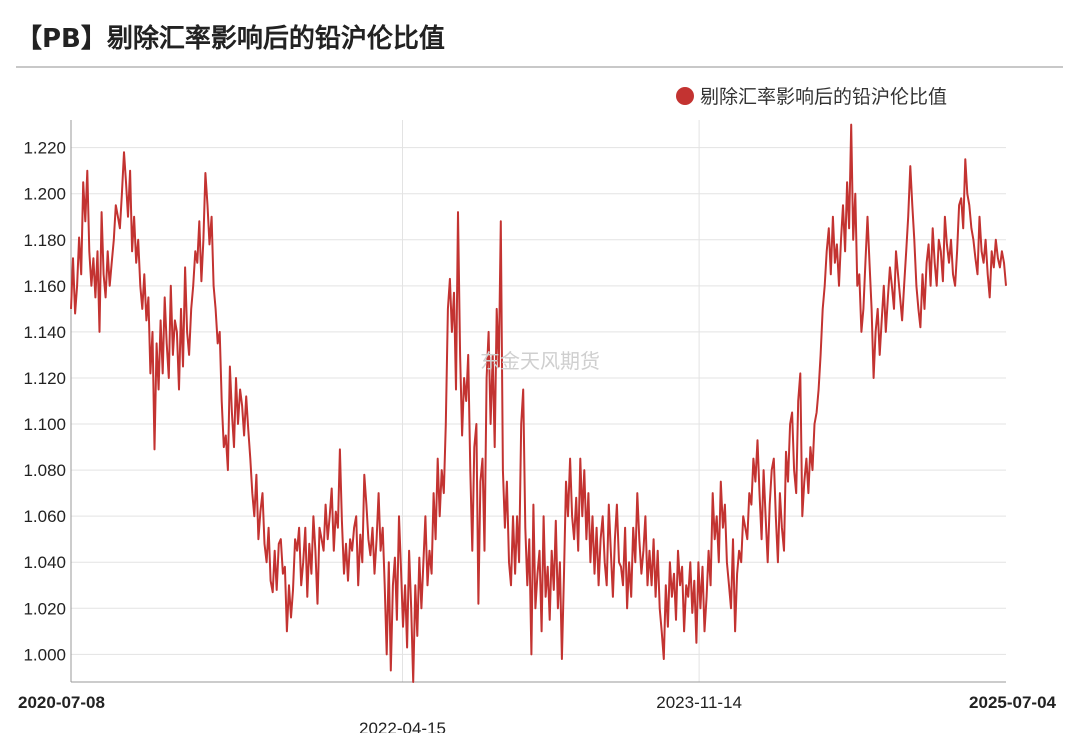 This screenshot has width=1080, height=733. Describe the element at coordinates (539, 67) in the screenshot. I see `title-divider` at that location.